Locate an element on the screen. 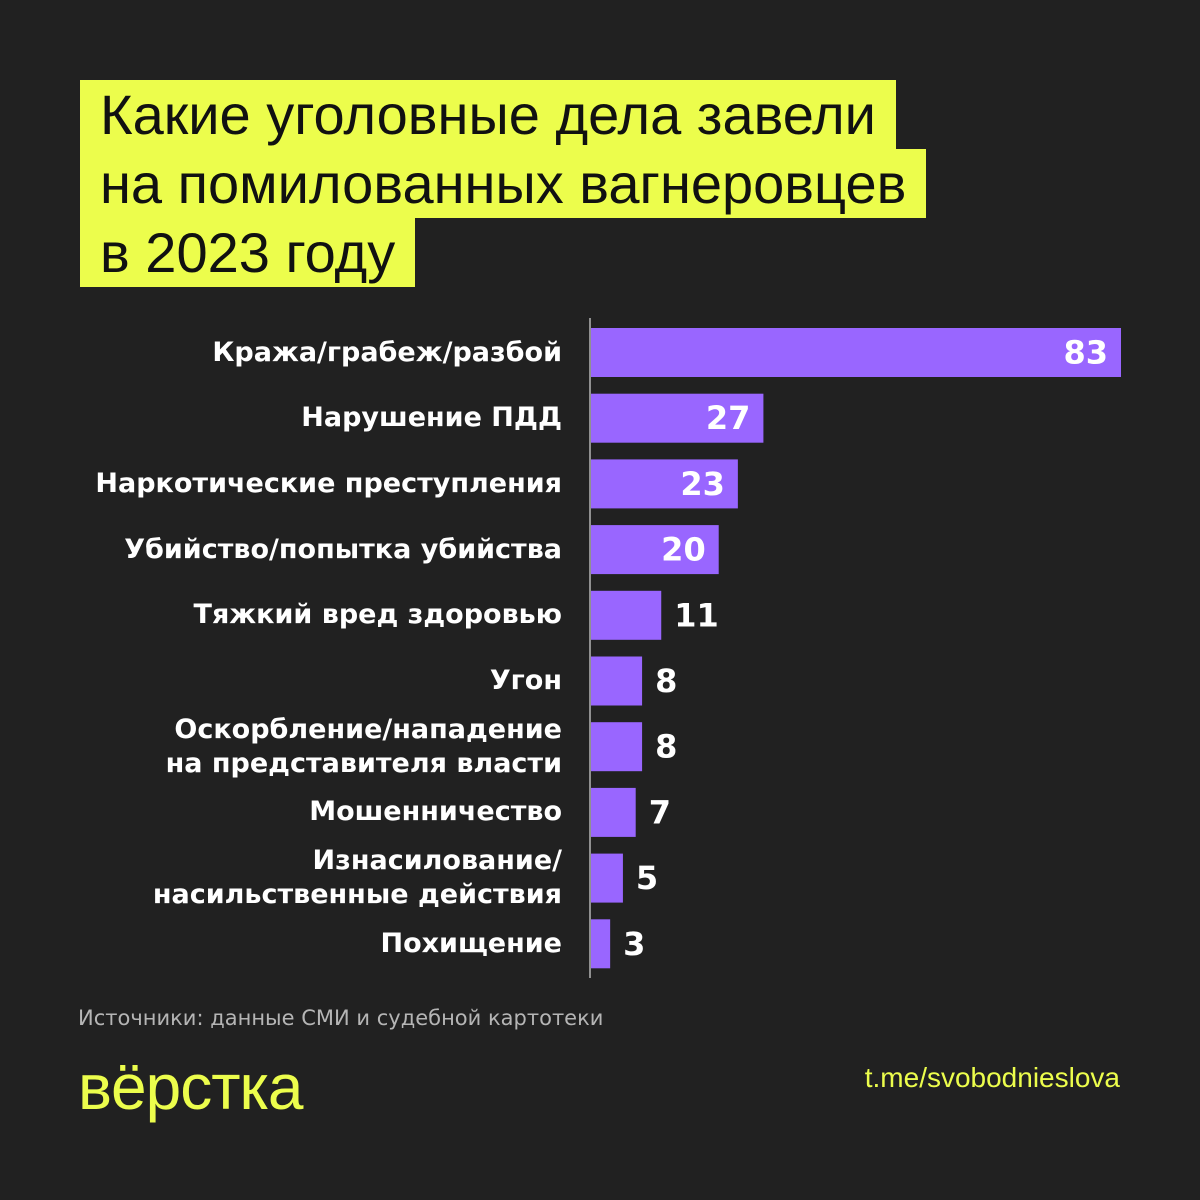 This screenshot has width=1200, height=1200. data-label: 83 is located at coordinates (1085, 353).